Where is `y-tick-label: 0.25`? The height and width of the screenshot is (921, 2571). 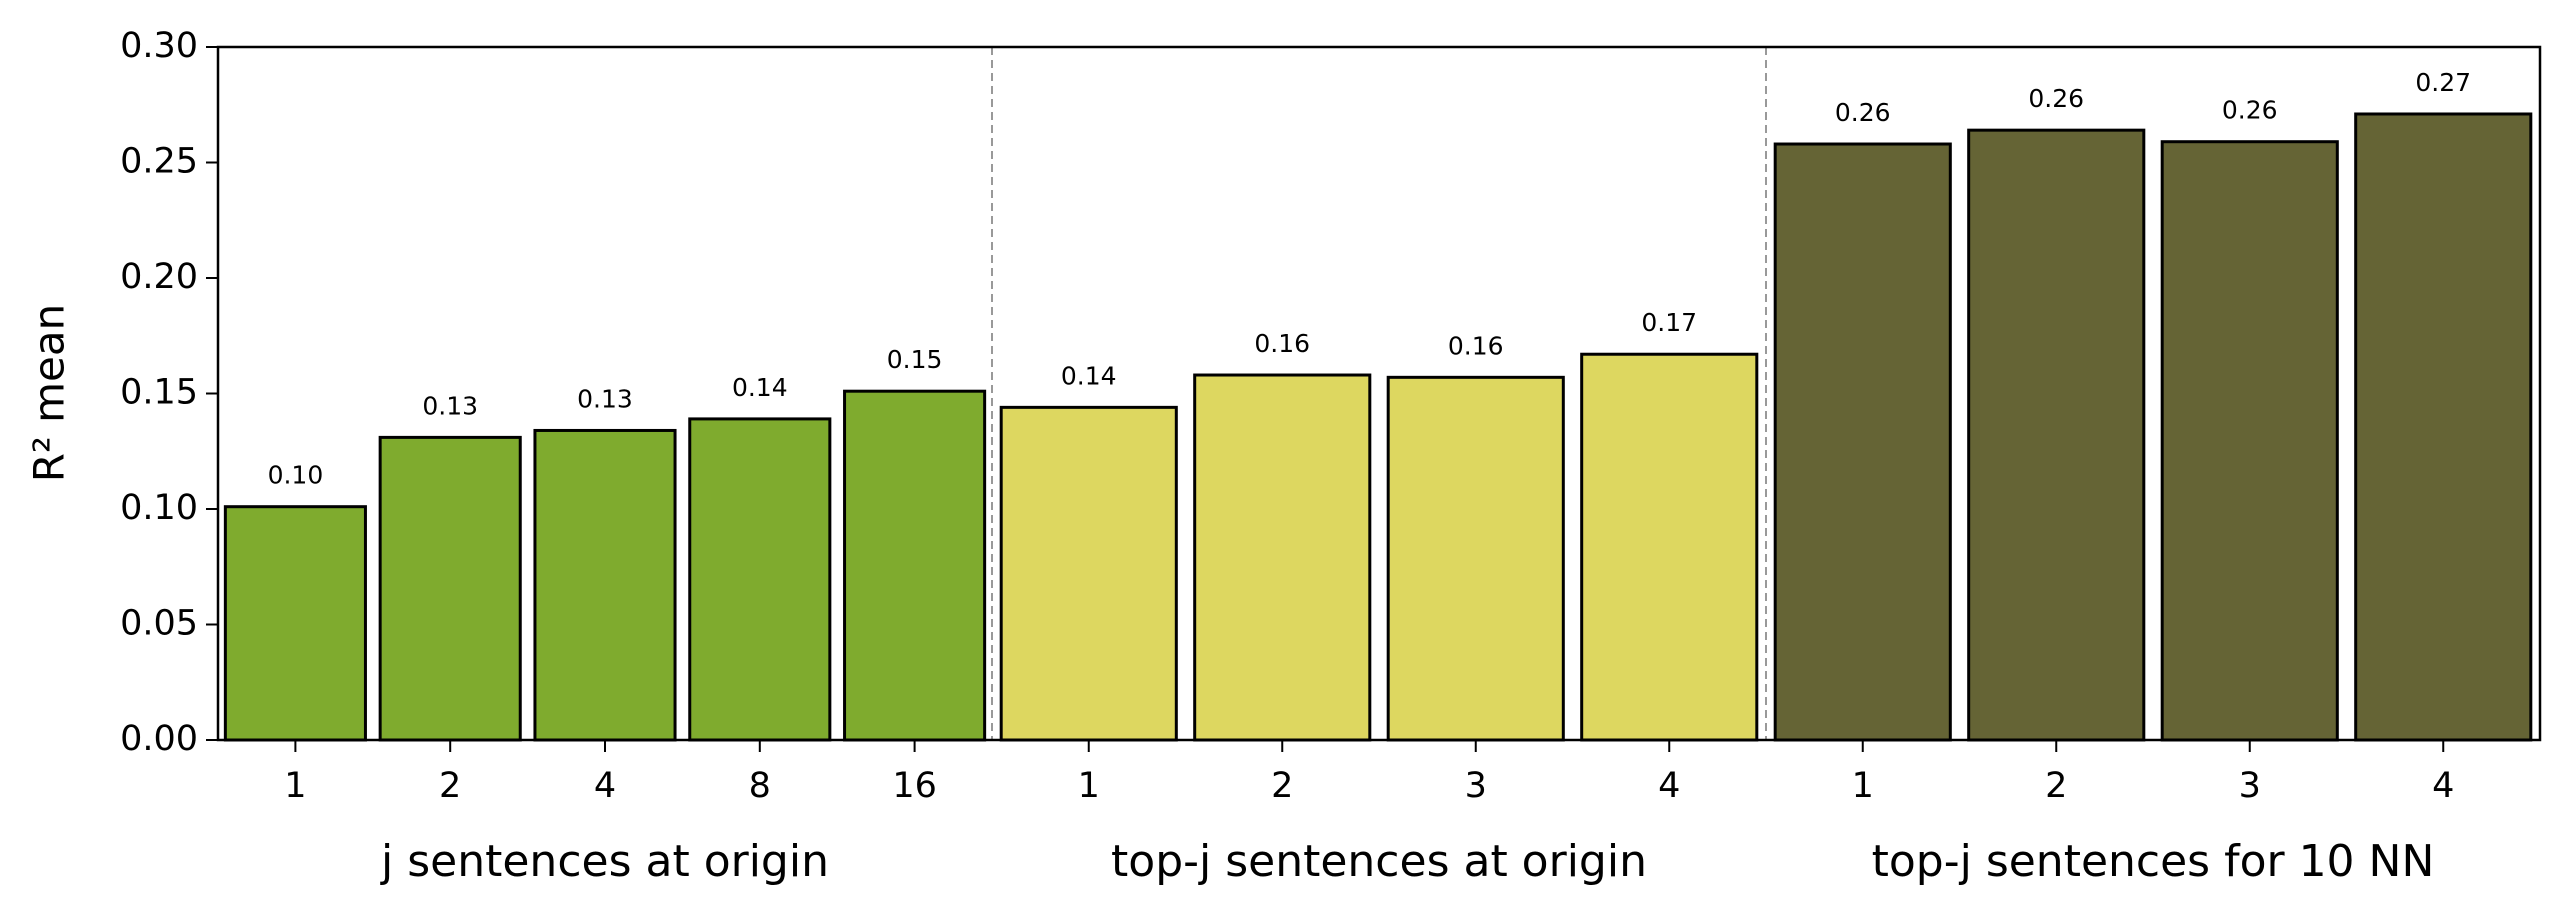
y-tick-label: 0.25 is located at coordinates (159, 162).